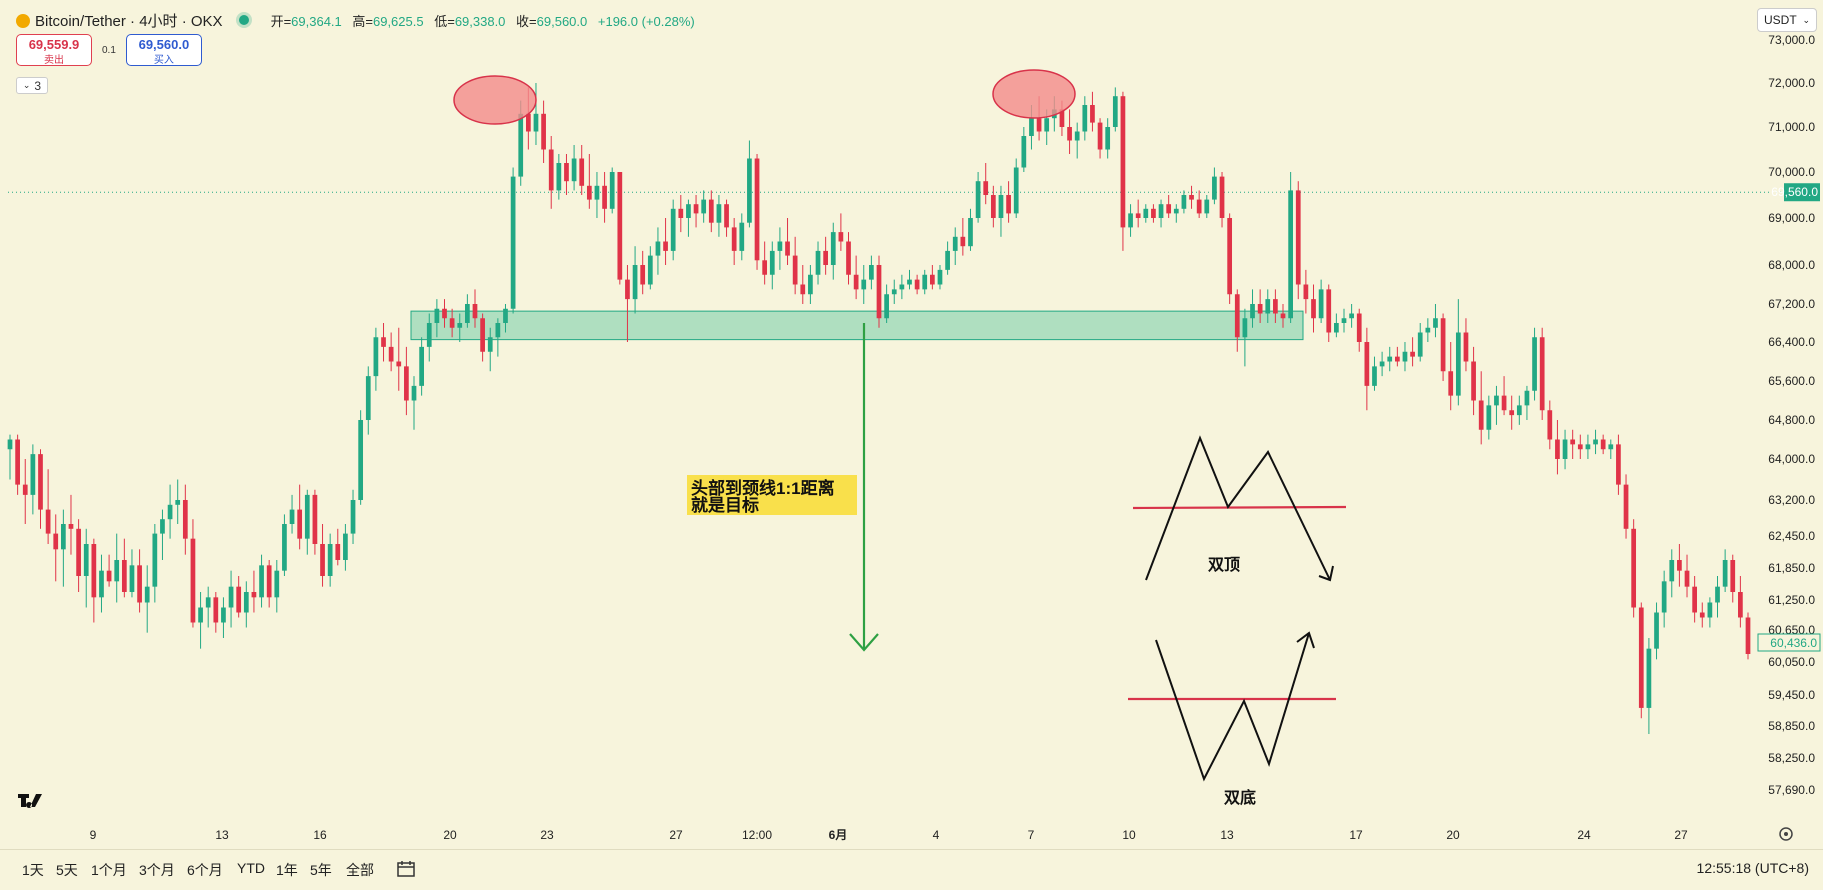 The image size is (1823, 890). What do you see at coordinates (360, 870) in the screenshot?
I see `timeframe-8: 全部` at bounding box center [360, 870].